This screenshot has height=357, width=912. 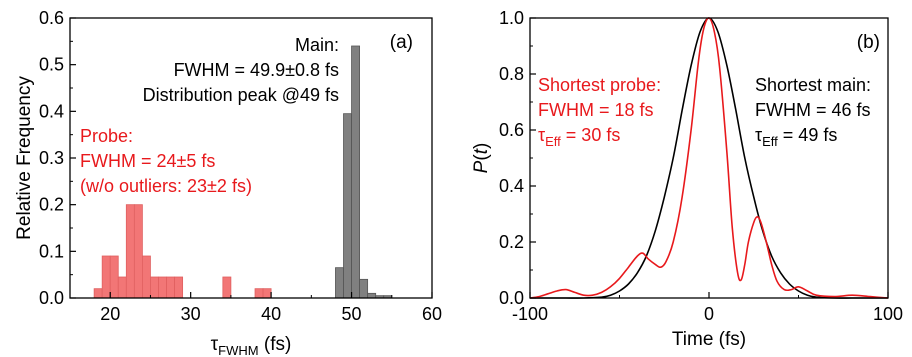 What do you see at coordinates (51, 205) in the screenshot?
I see `y-tick-label-a-2: 0.2` at bounding box center [51, 205].